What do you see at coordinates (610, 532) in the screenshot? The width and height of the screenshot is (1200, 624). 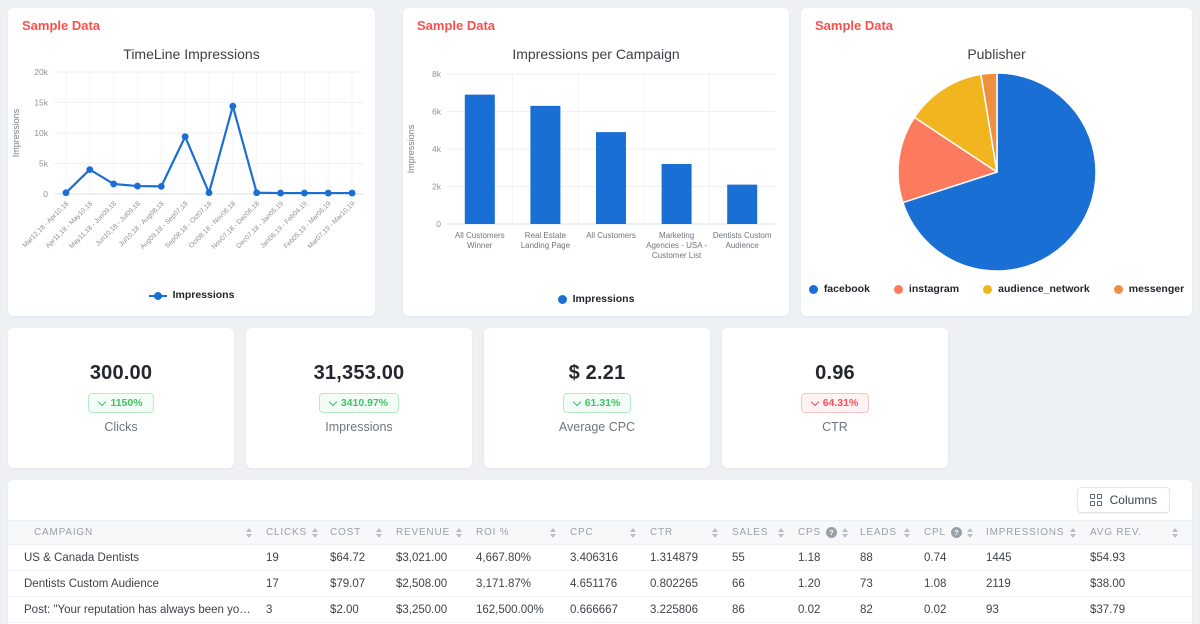 I see `column-header-cpc: CPC` at bounding box center [610, 532].